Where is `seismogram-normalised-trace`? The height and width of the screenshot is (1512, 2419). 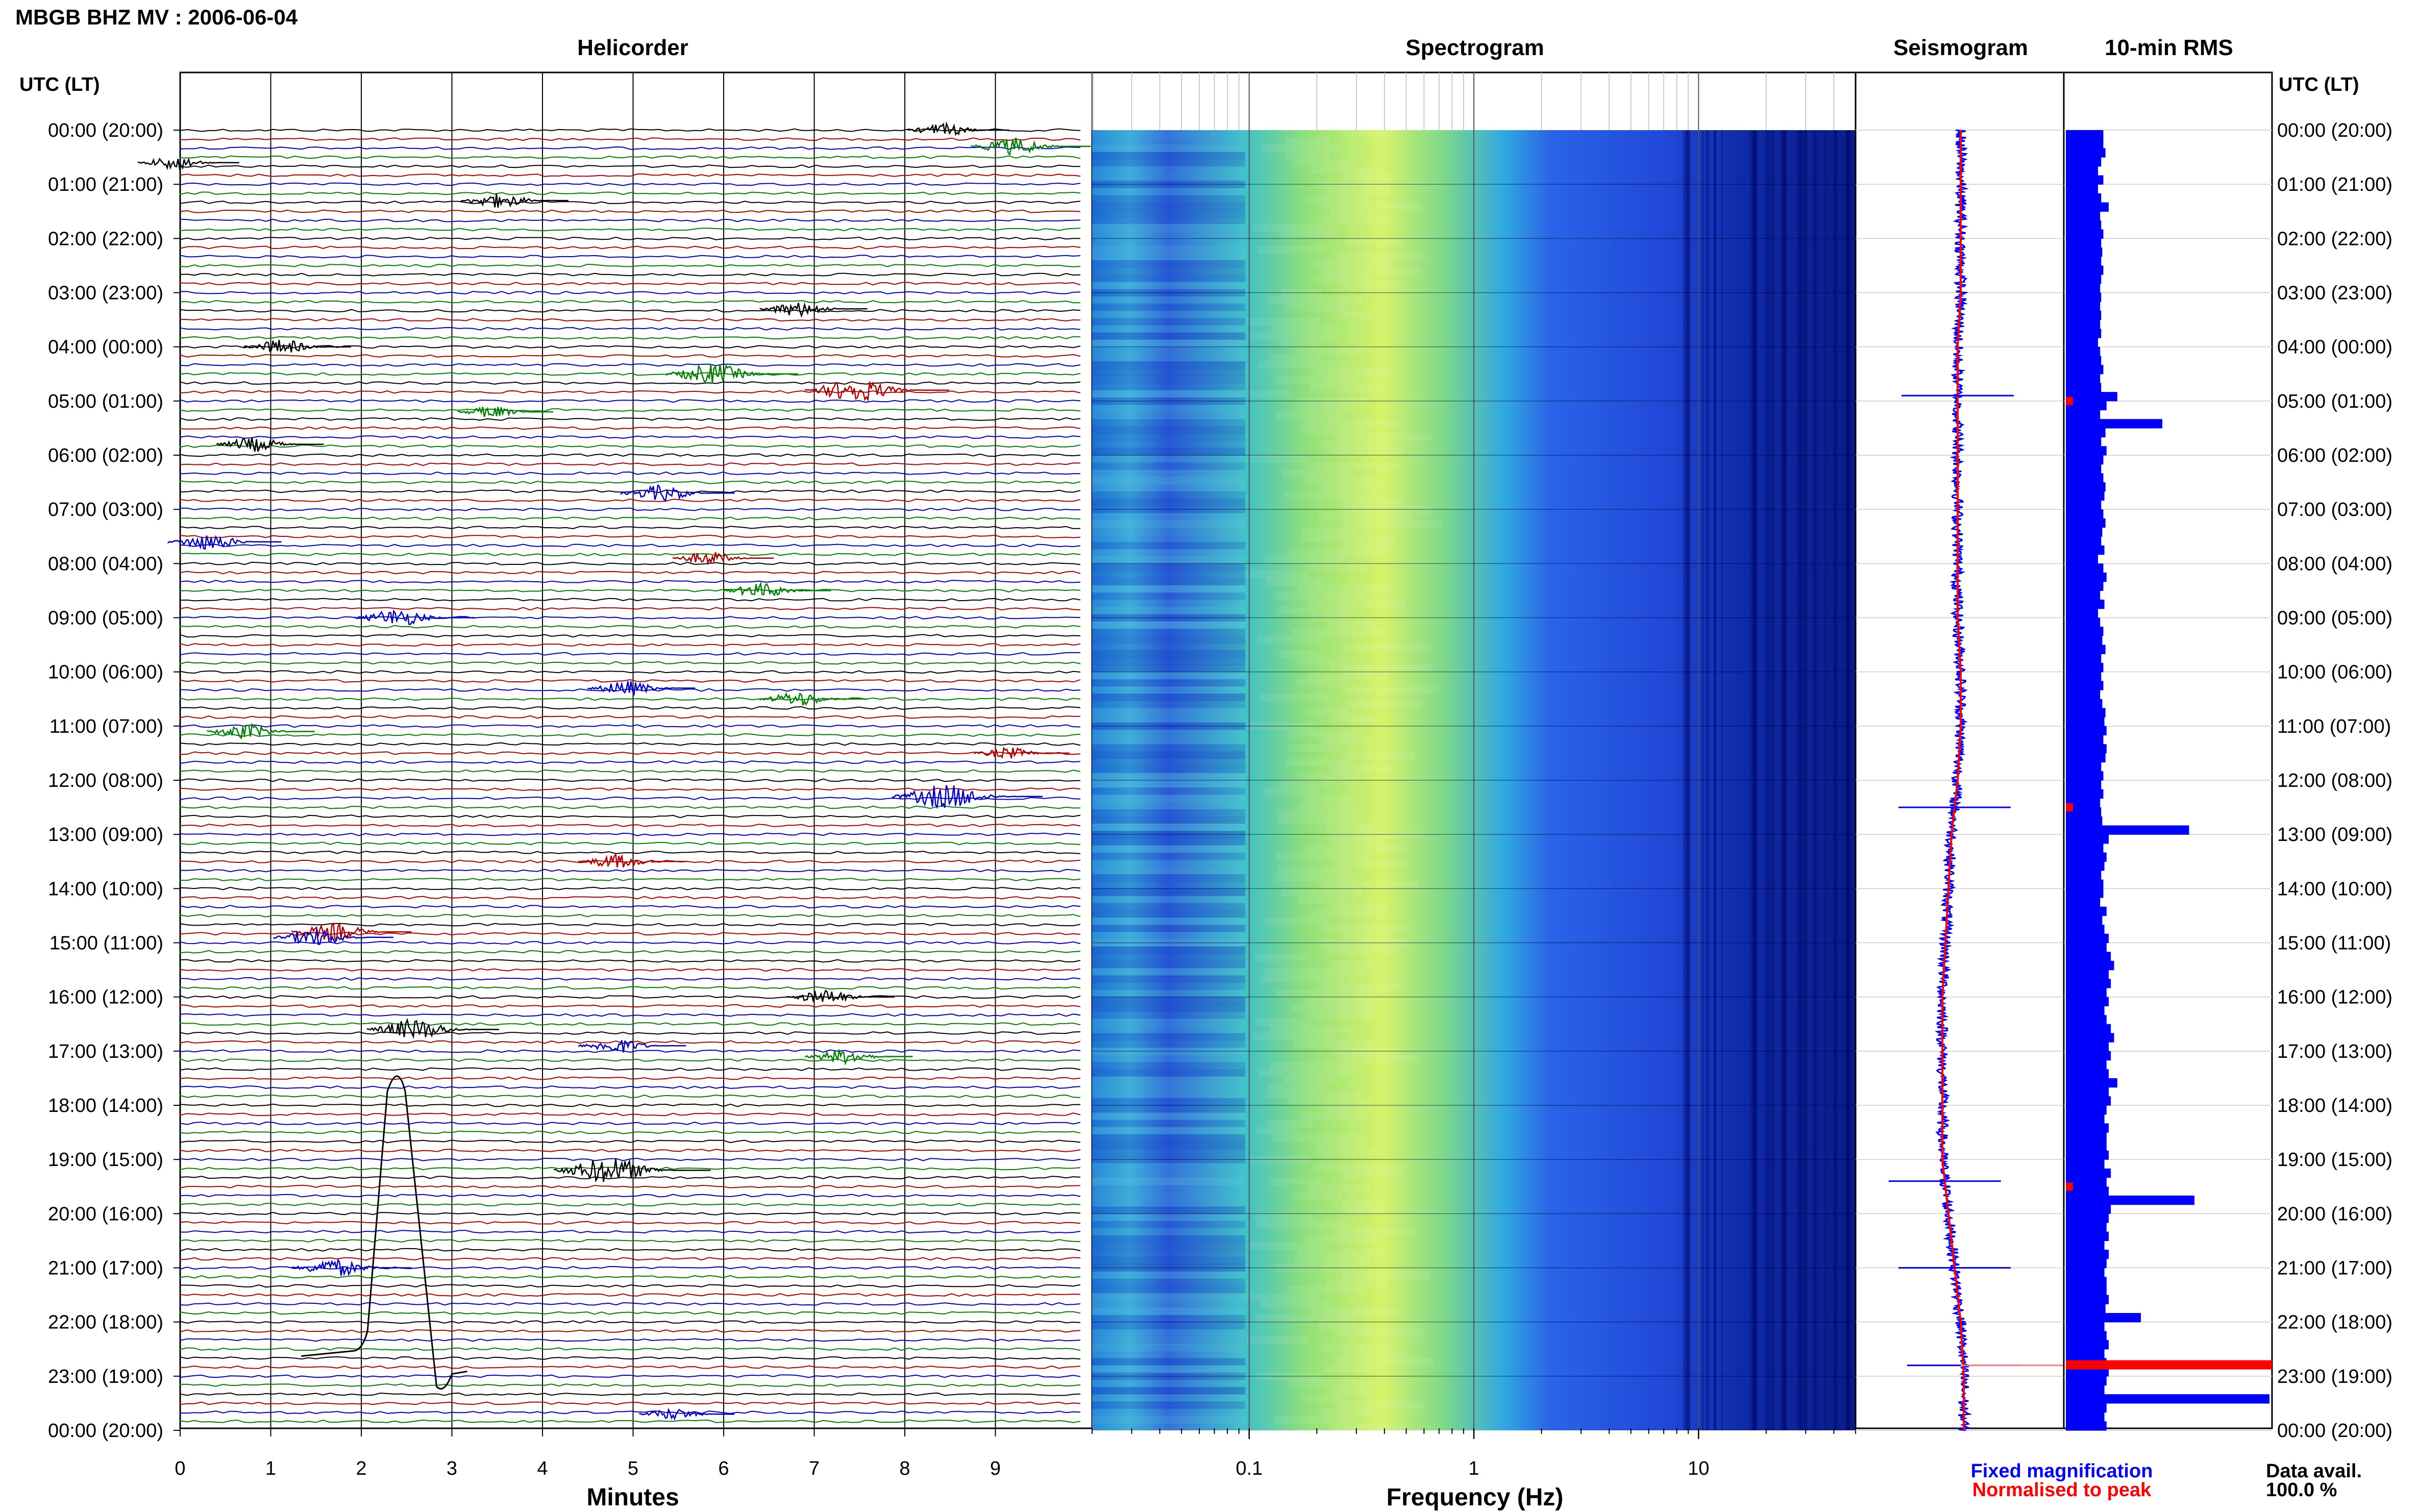
seismogram-normalised-trace is located at coordinates (1953, 780).